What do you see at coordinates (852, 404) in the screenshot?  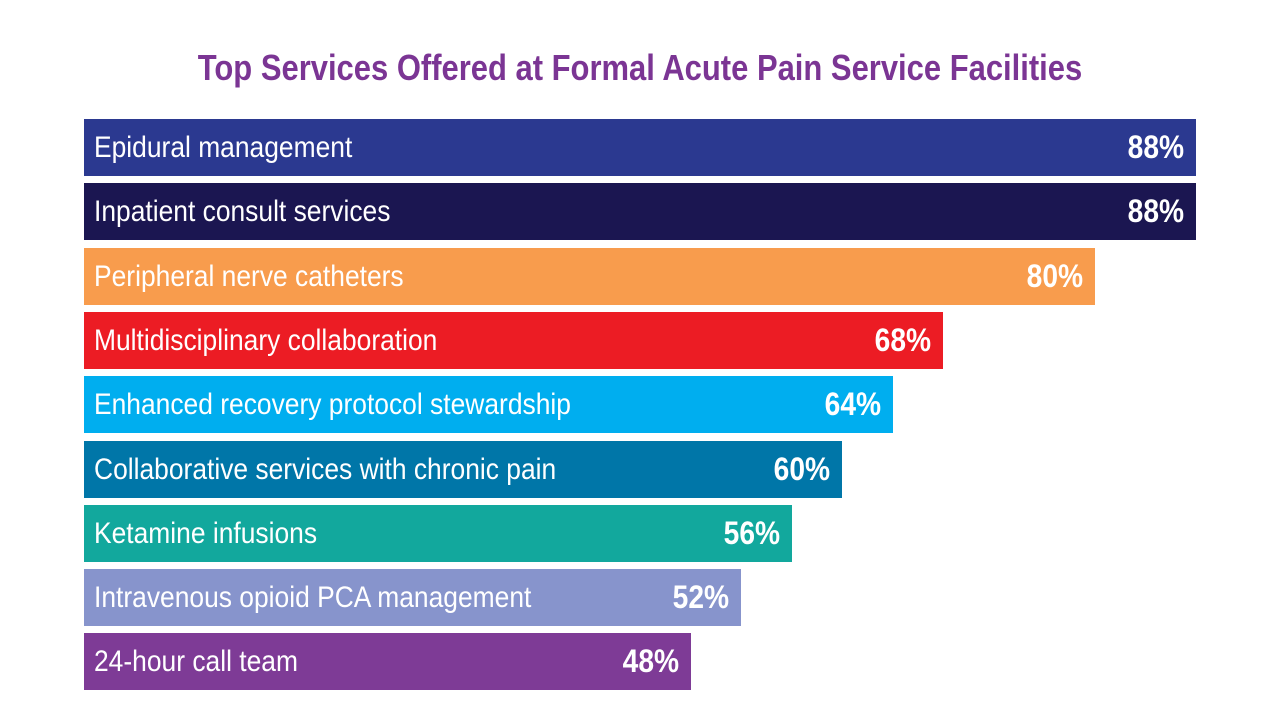 I see `bar-value-label: 64%` at bounding box center [852, 404].